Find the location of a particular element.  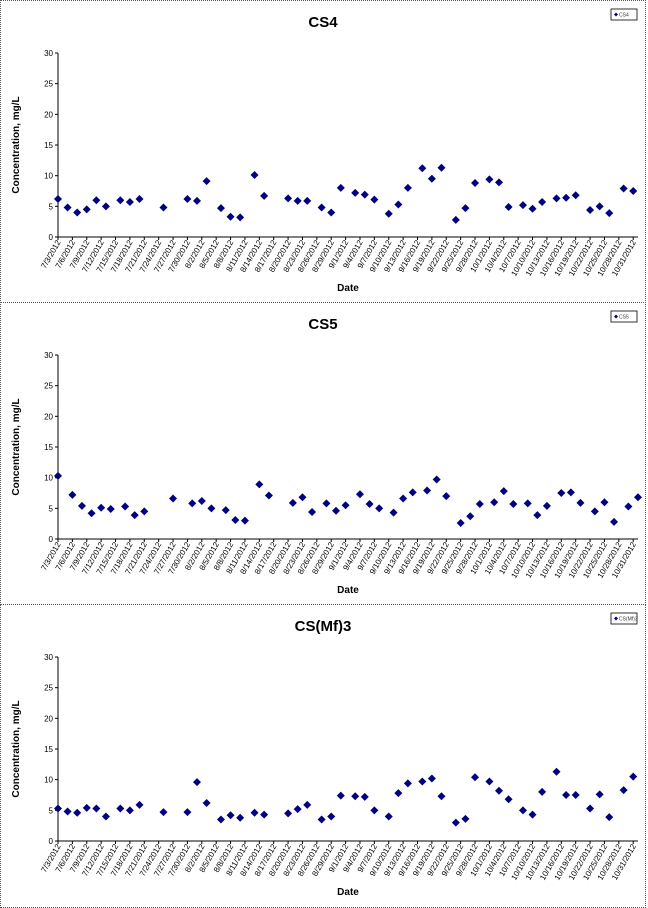

legend-box is located at coordinates (624, 618).